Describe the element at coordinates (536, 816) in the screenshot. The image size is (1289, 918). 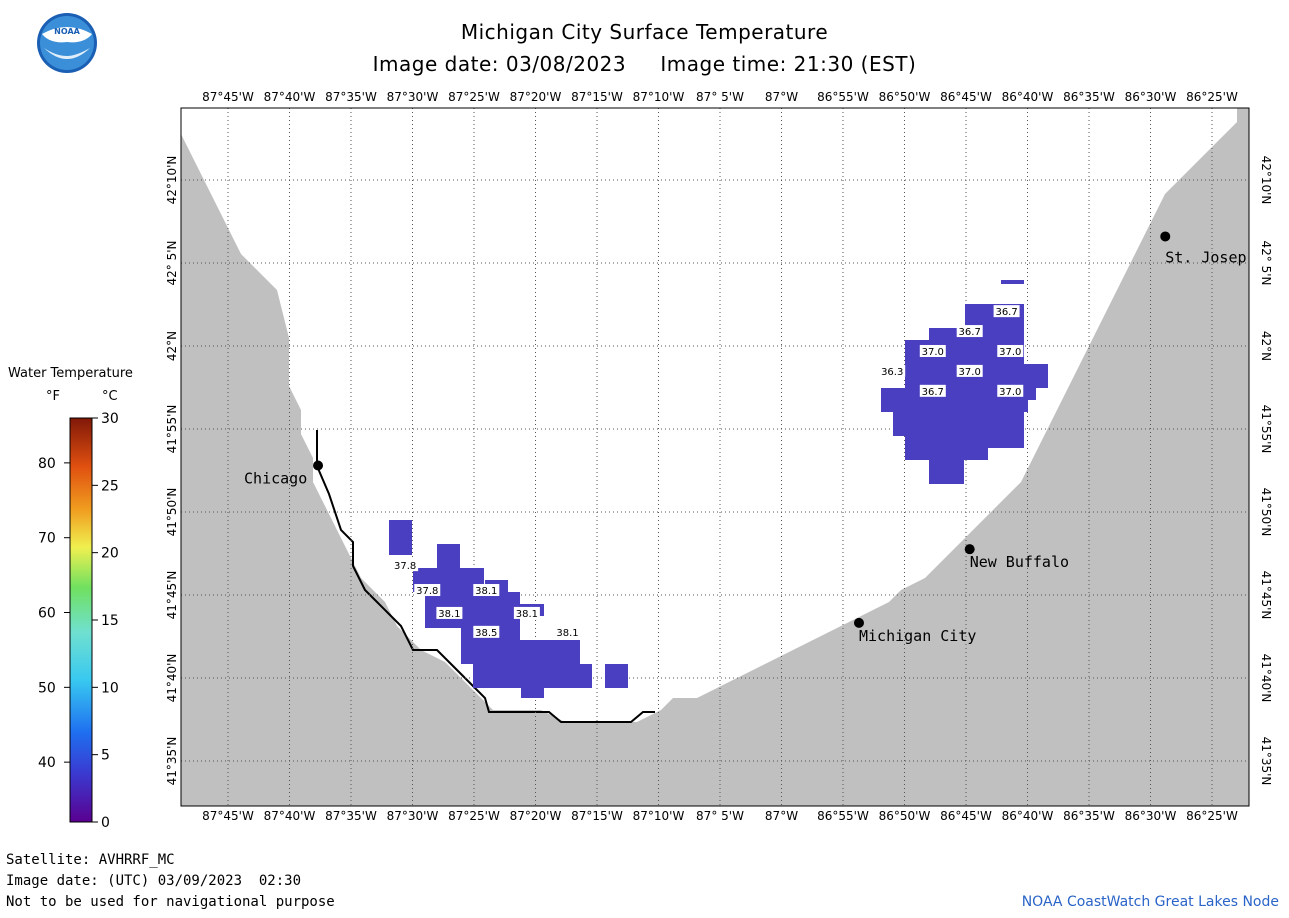
I see `longitude-label: 87°20'W` at that location.